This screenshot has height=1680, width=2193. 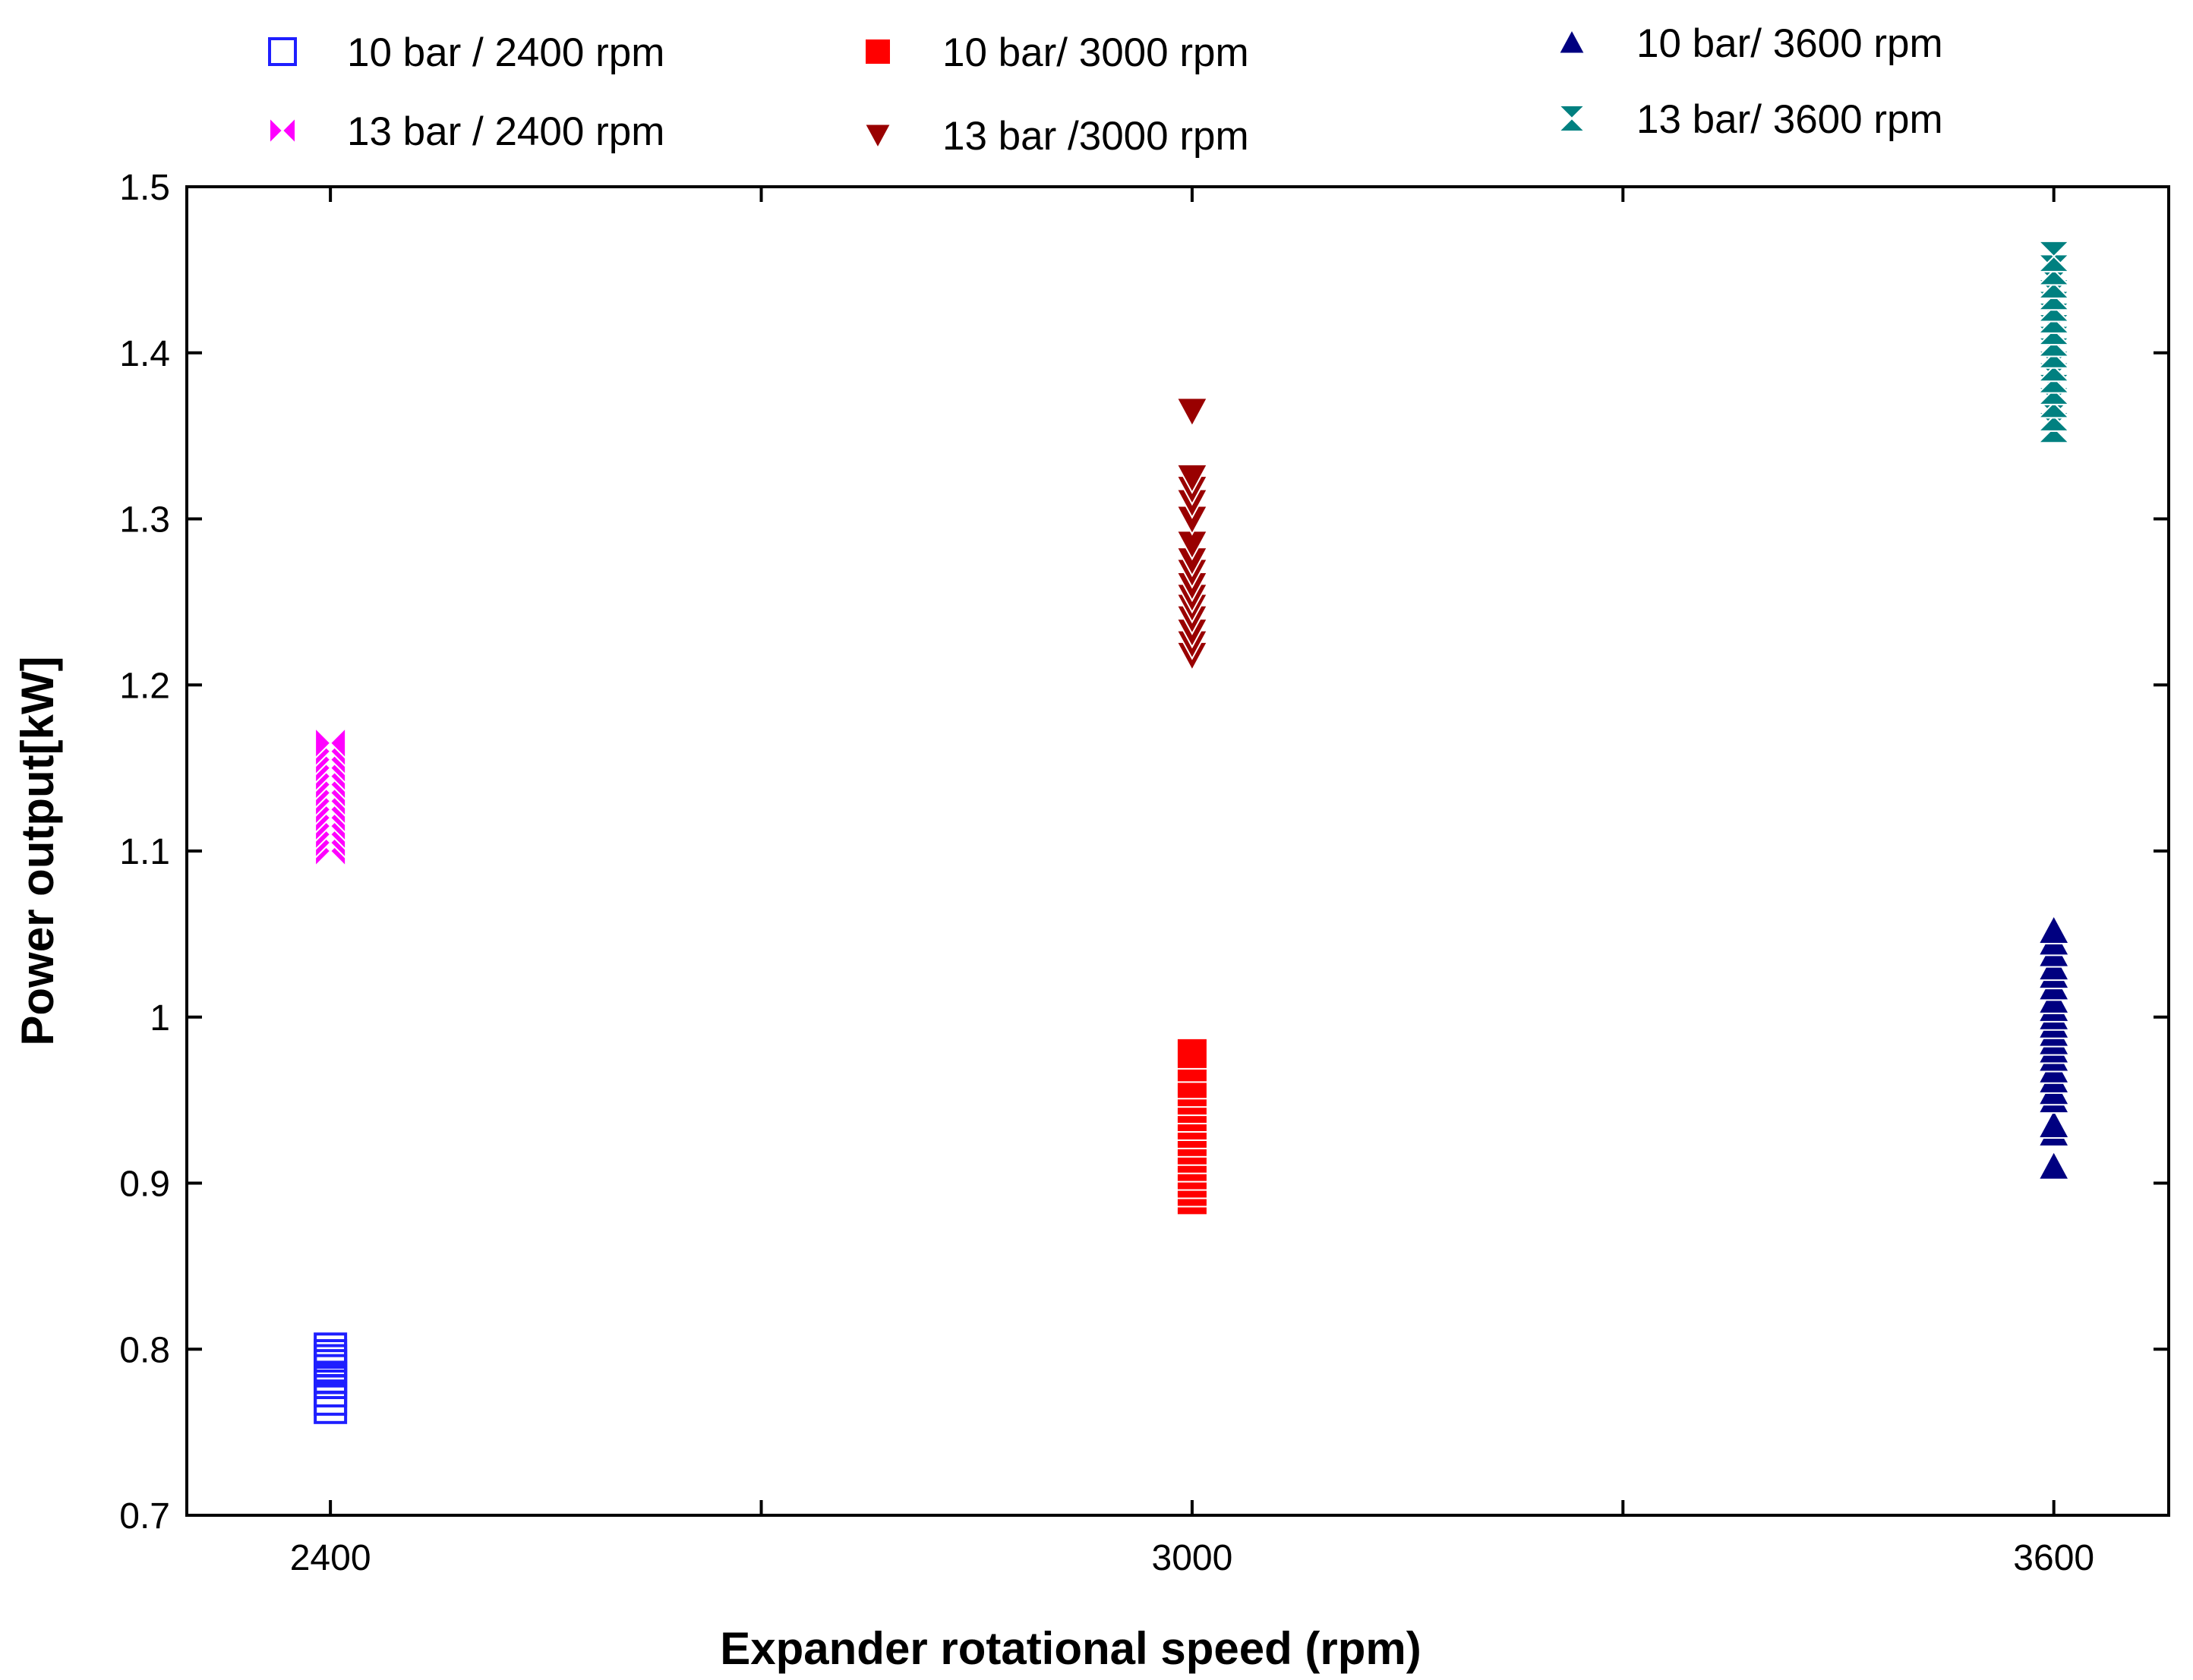 What do you see at coordinates (145, 520) in the screenshot?
I see `y-tick-label: 1.3` at bounding box center [145, 520].